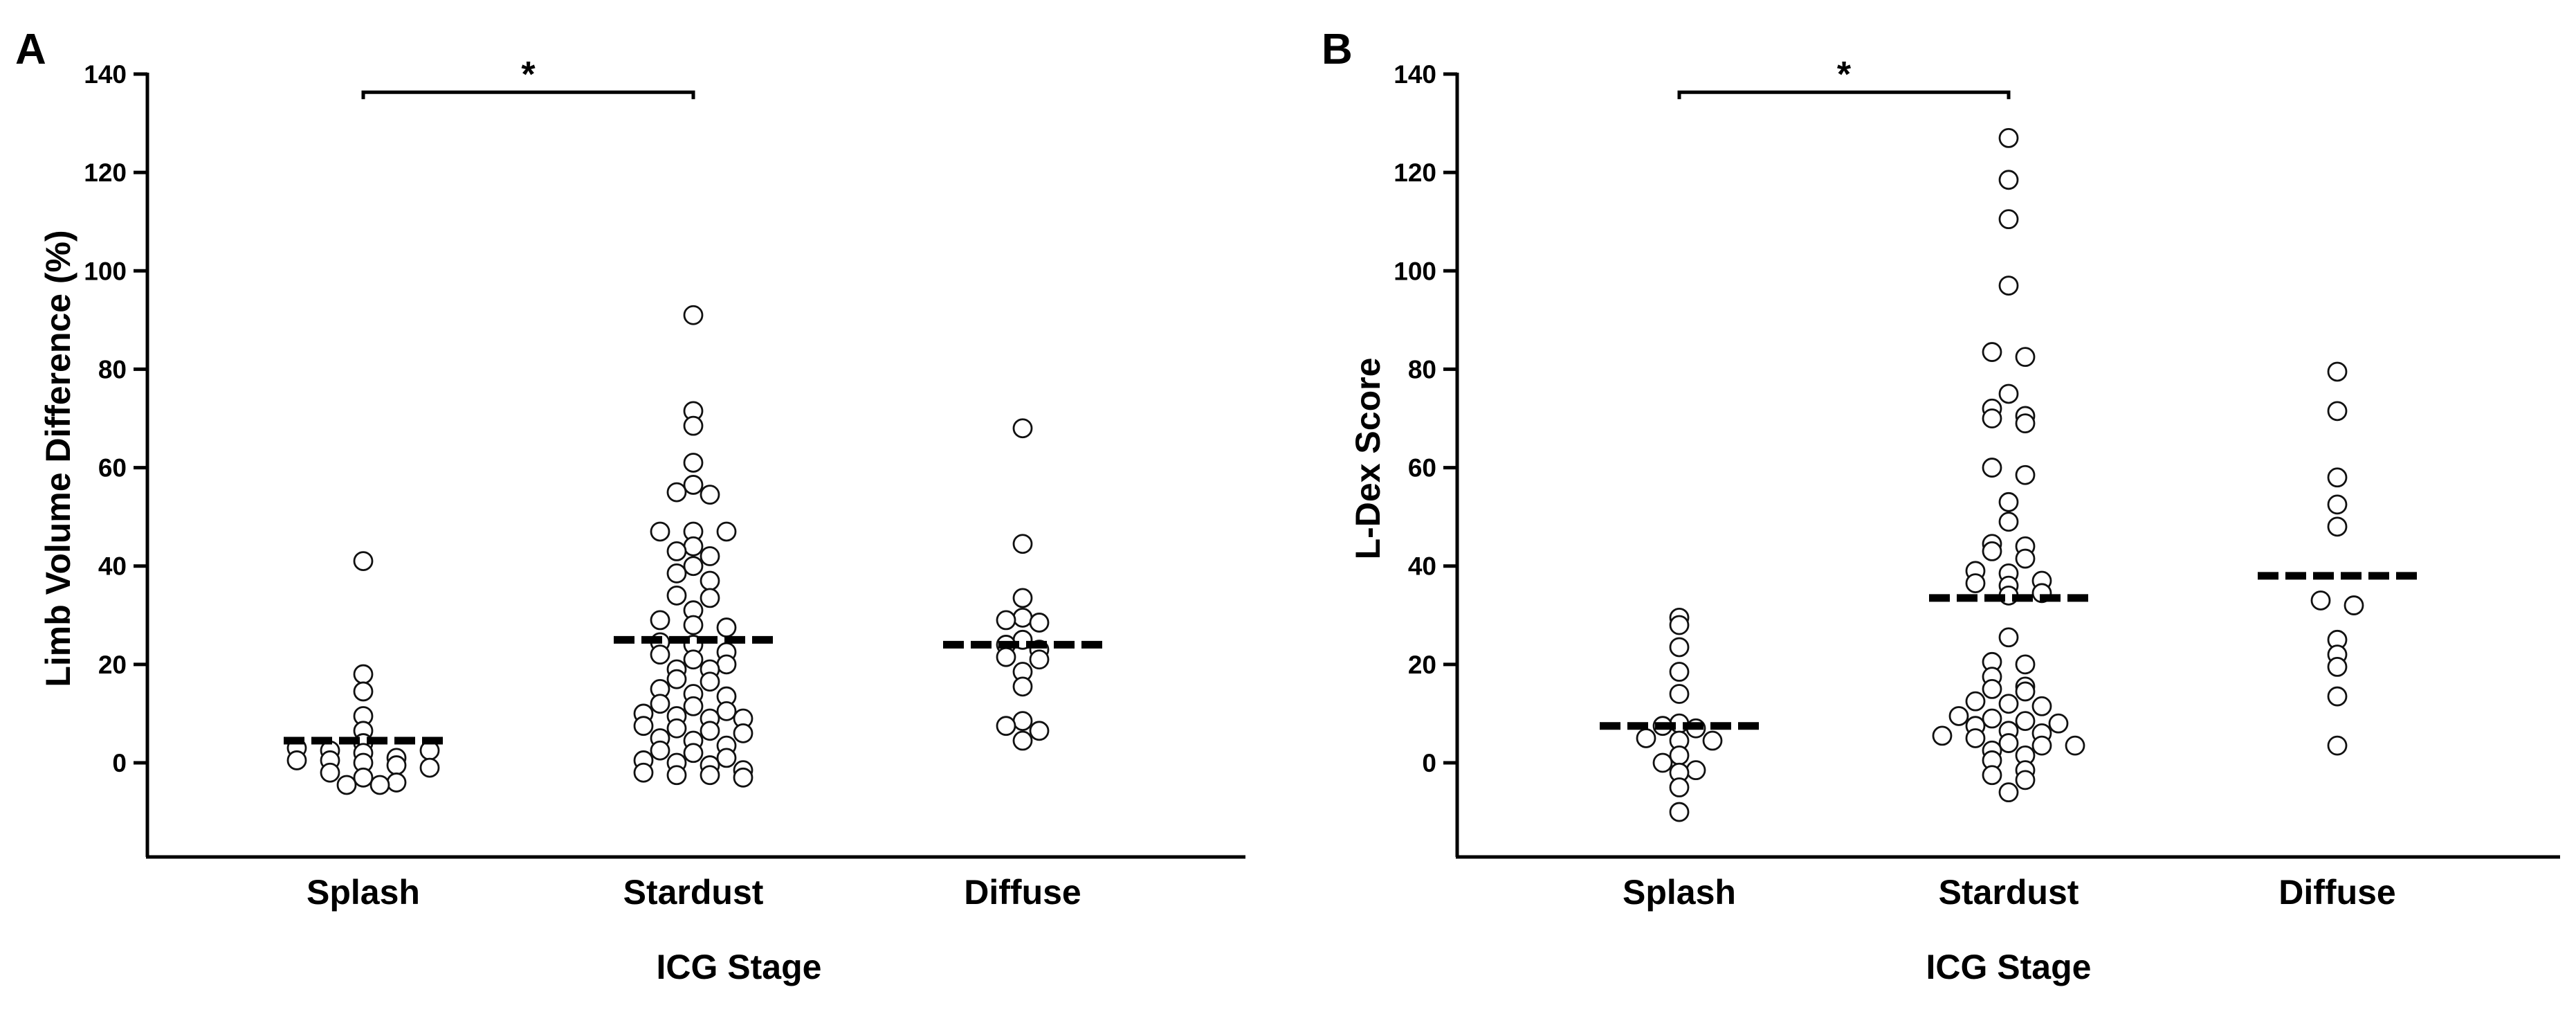 Image resolution: width=2576 pixels, height=1012 pixels. Describe the element at coordinates (105, 271) in the screenshot. I see `y-tick-label: 100` at that location.